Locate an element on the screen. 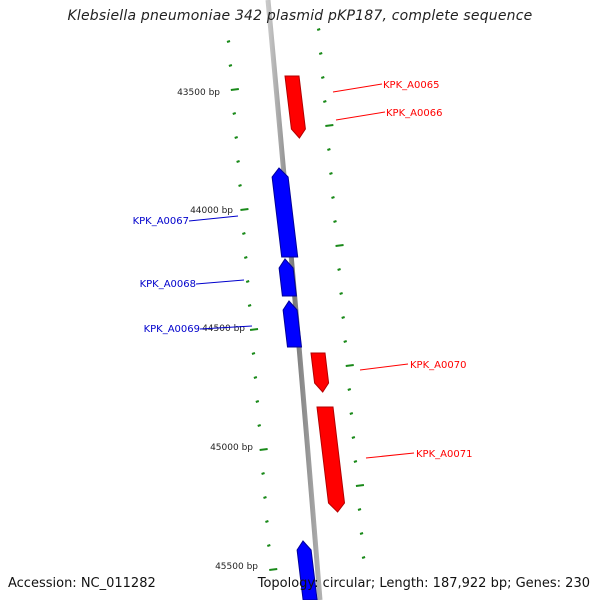 The image size is (600, 600). tick-marks-left is located at coordinates (252, 305).